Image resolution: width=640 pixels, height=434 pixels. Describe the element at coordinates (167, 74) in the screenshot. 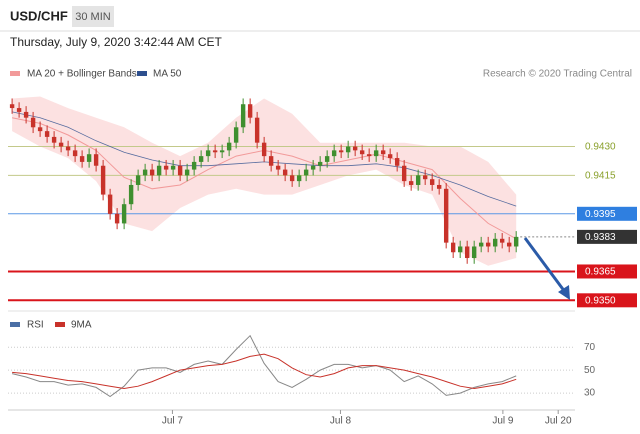

I see `legend-label: MA 50` at that location.